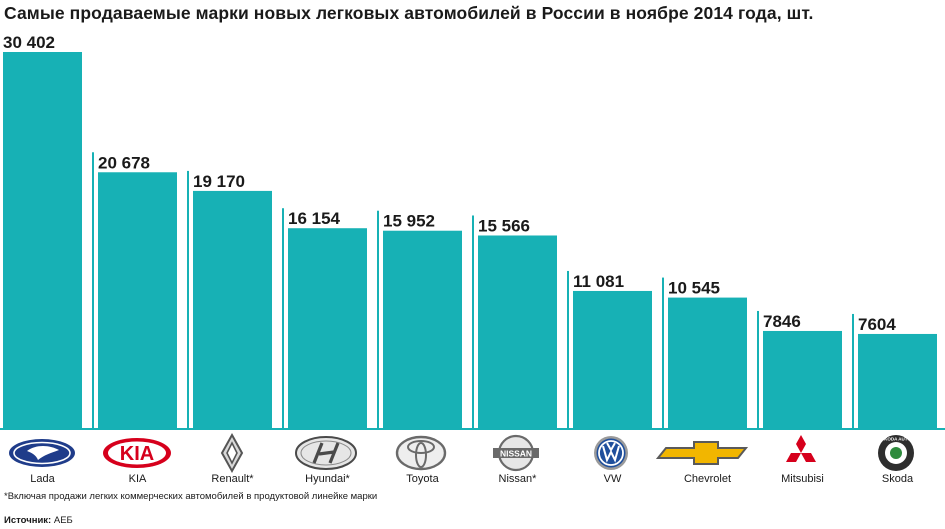  Describe the element at coordinates (613, 479) in the screenshot. I see `brand-name-vw: VW` at that location.